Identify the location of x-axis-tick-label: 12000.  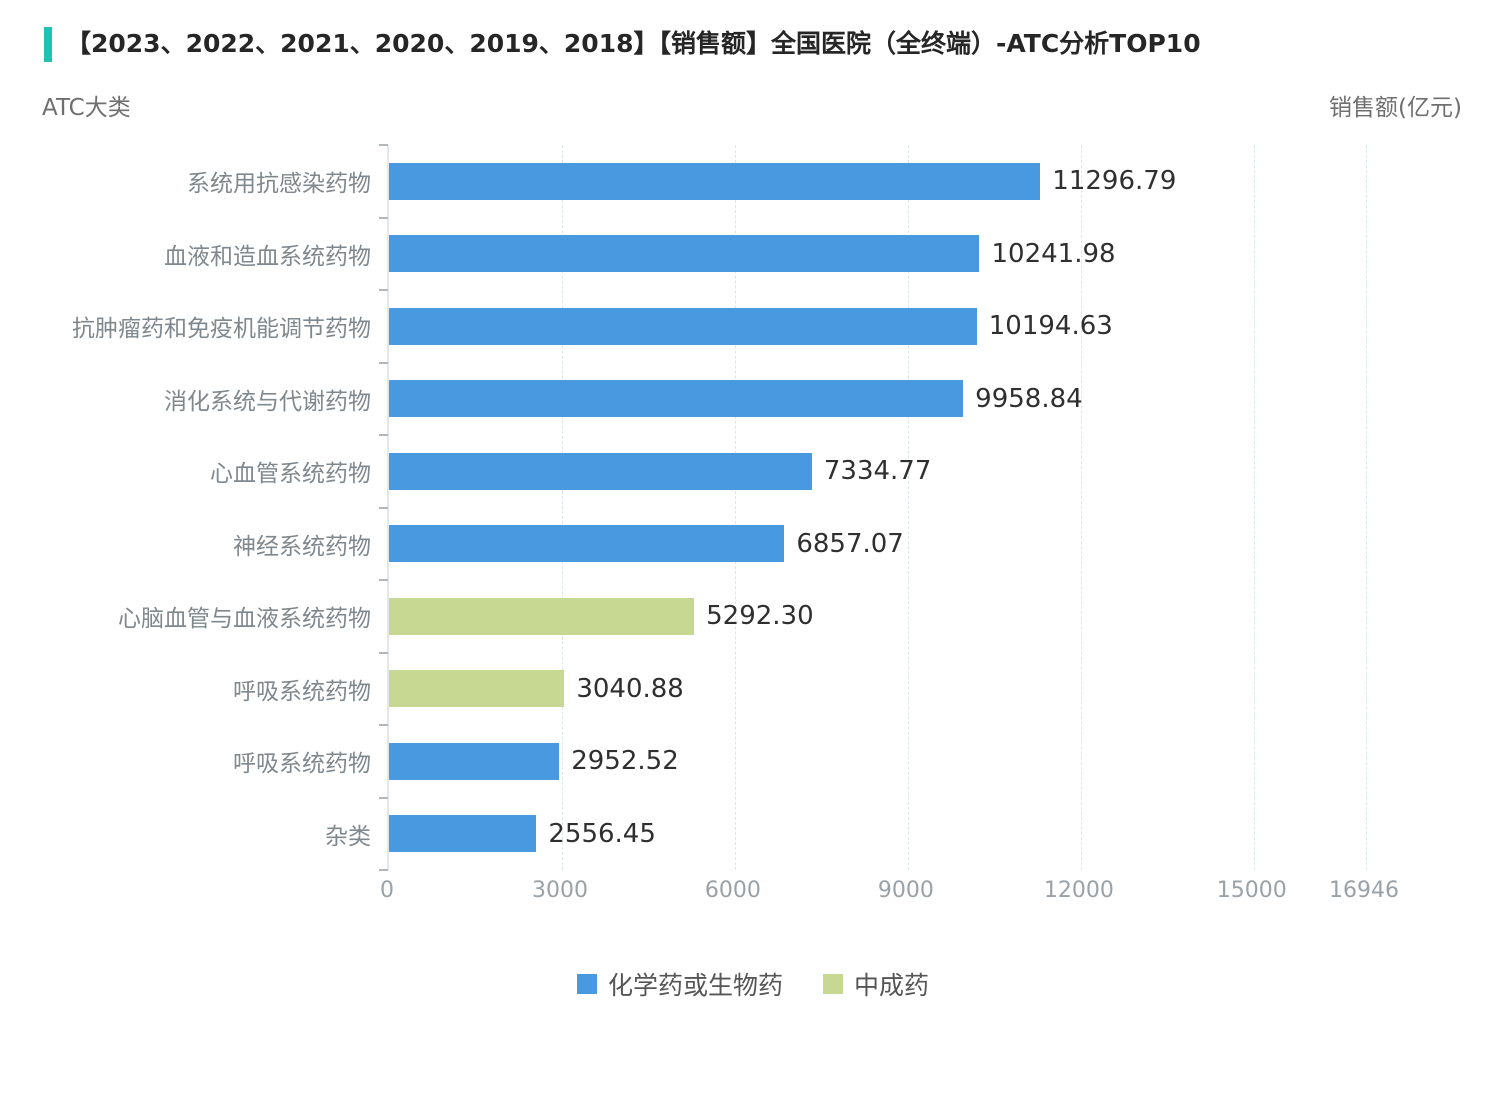
(1078, 890).